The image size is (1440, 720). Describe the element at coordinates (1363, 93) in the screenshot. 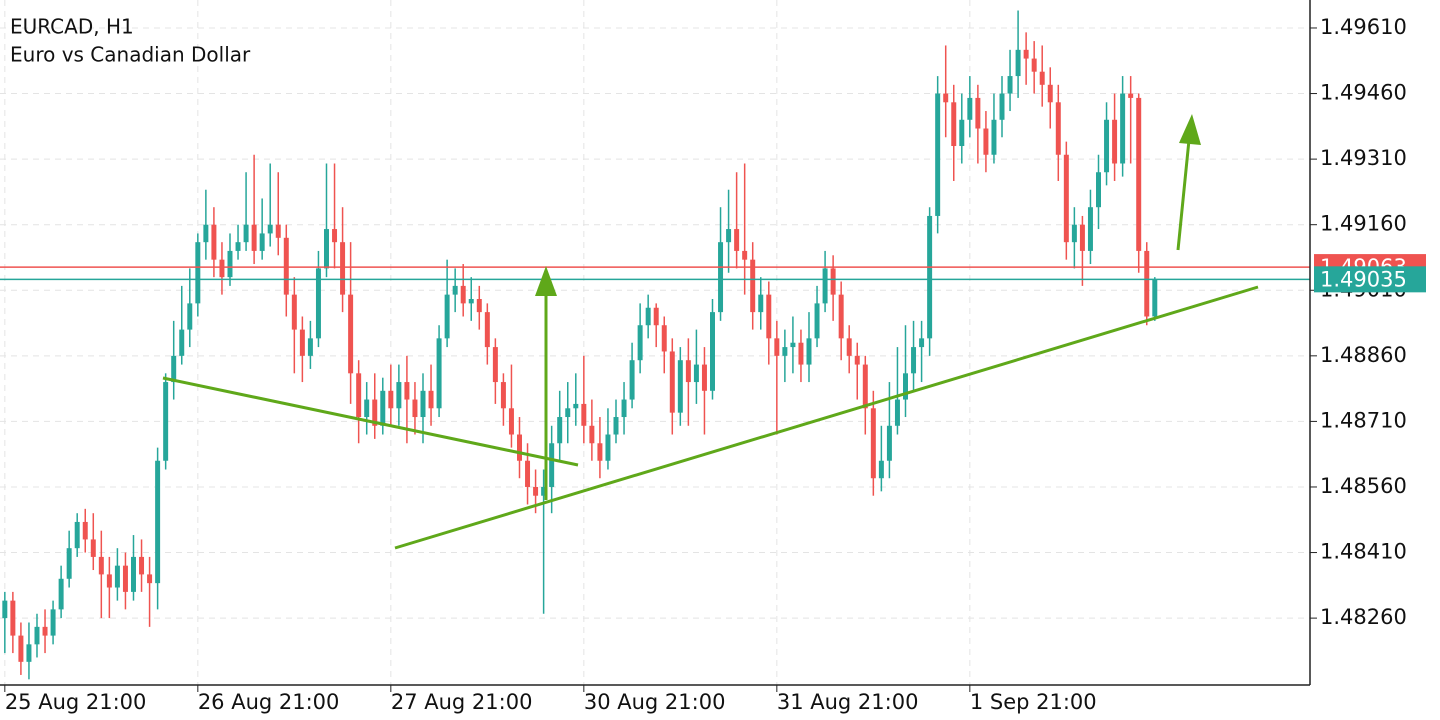

I see `y-tick-label: 1.49460` at that location.